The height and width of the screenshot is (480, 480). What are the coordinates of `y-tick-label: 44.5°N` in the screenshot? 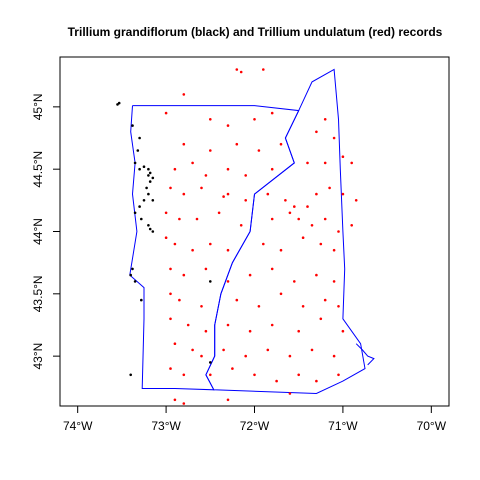 It's located at (38, 169).